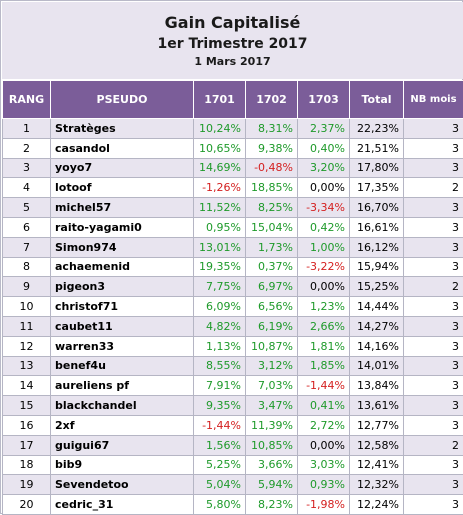 The height and width of the screenshot is (515, 463). Describe the element at coordinates (27, 129) in the screenshot. I see `cell-rang: 1` at that location.